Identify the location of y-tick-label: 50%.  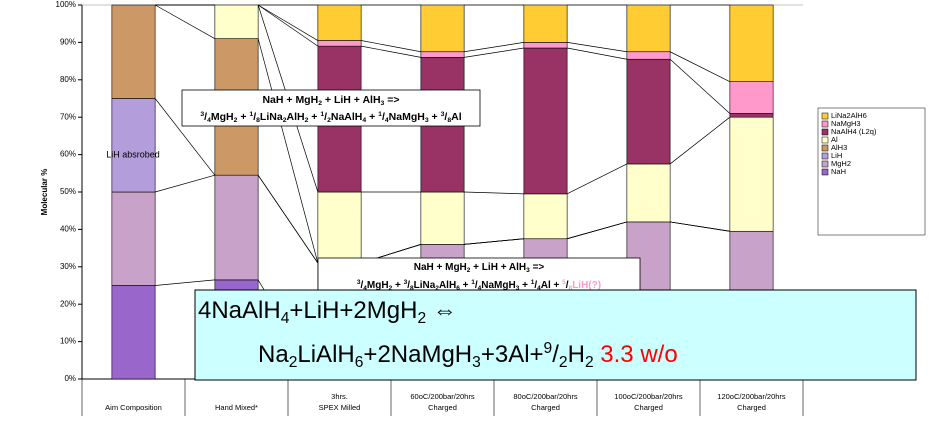
(68, 191).